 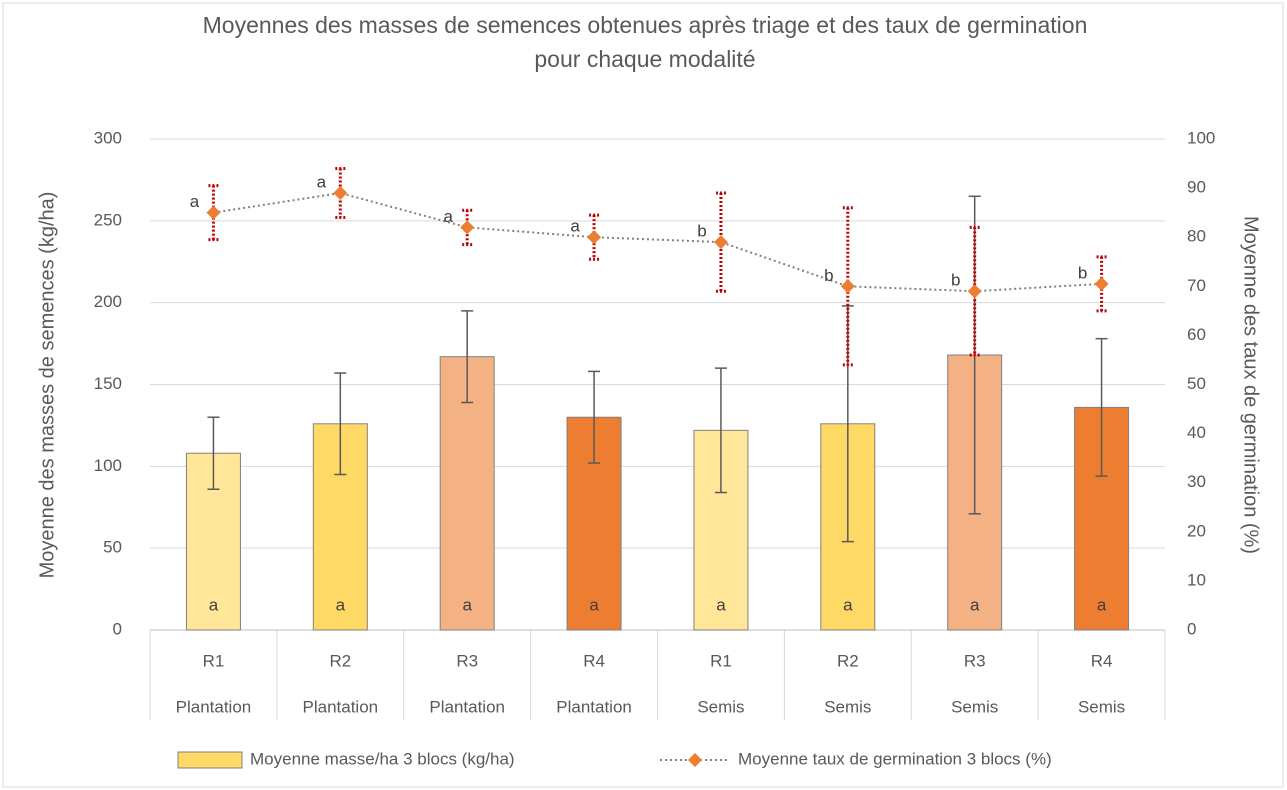 I want to click on legend-swatch, so click(x=210, y=760).